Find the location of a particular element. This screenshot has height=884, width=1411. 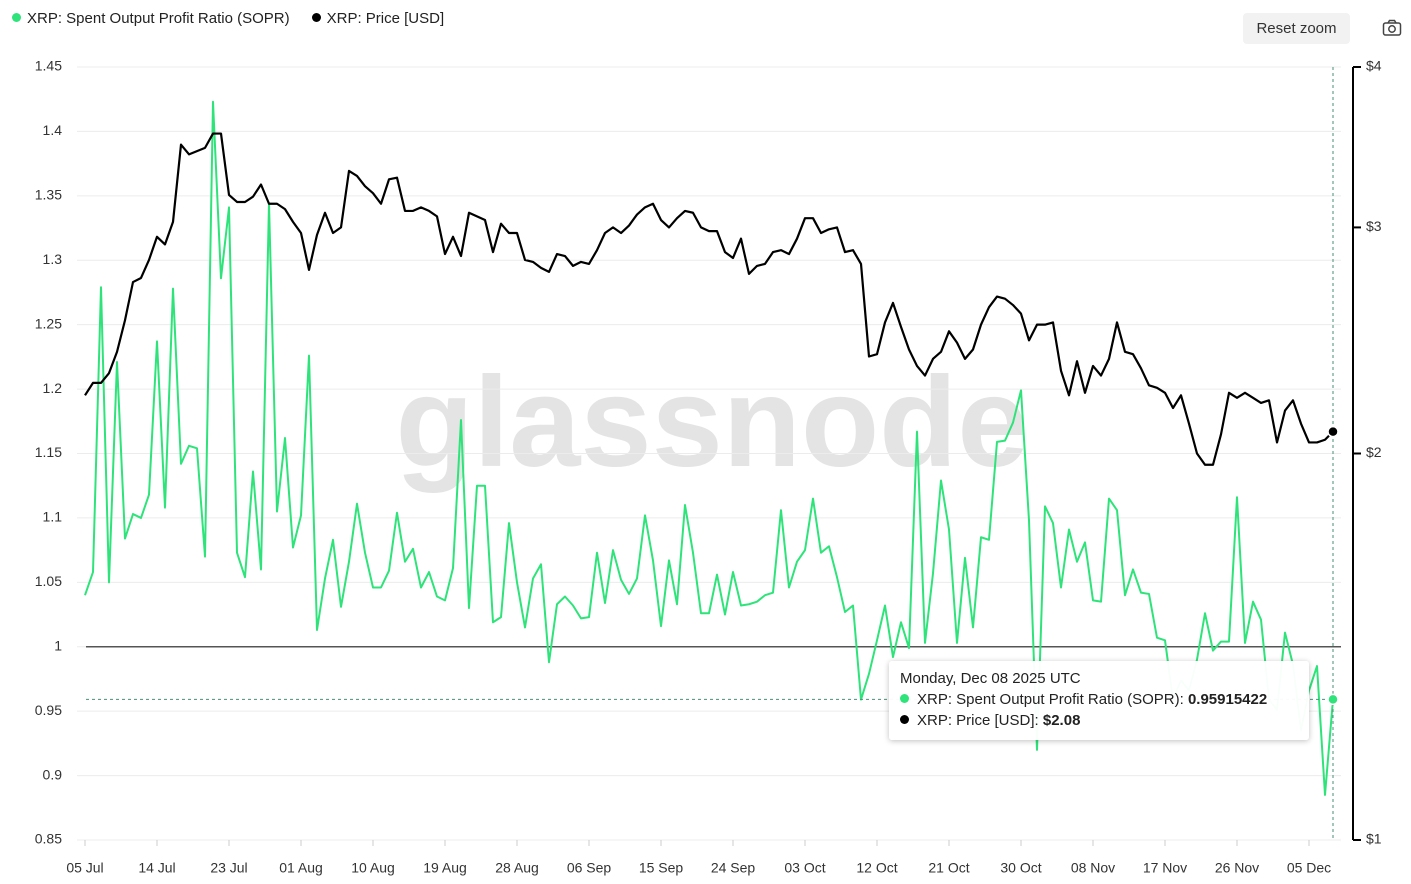

y-tick-label: 0.9 is located at coordinates (53, 774).